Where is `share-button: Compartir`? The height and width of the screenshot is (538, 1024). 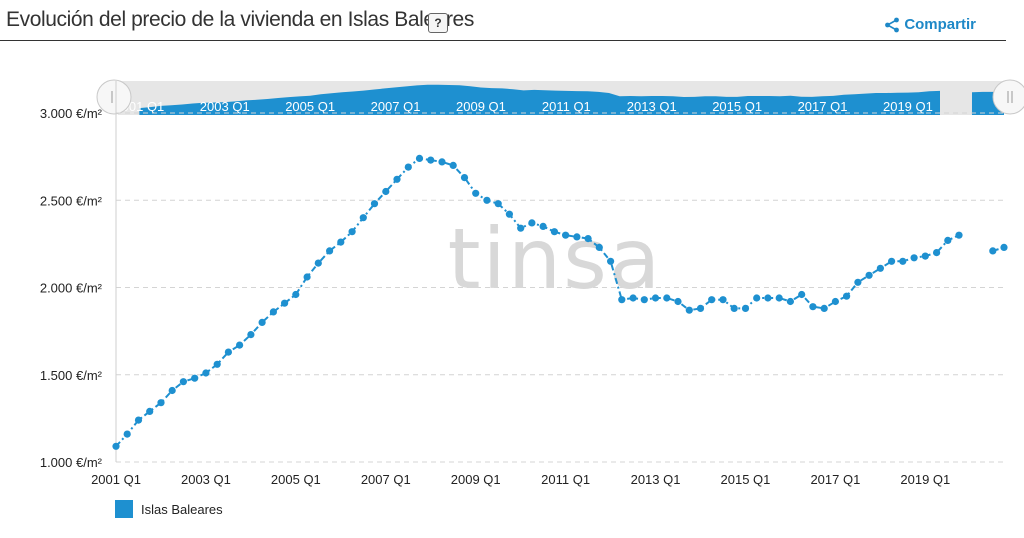
share-button: Compartir is located at coordinates (930, 24).